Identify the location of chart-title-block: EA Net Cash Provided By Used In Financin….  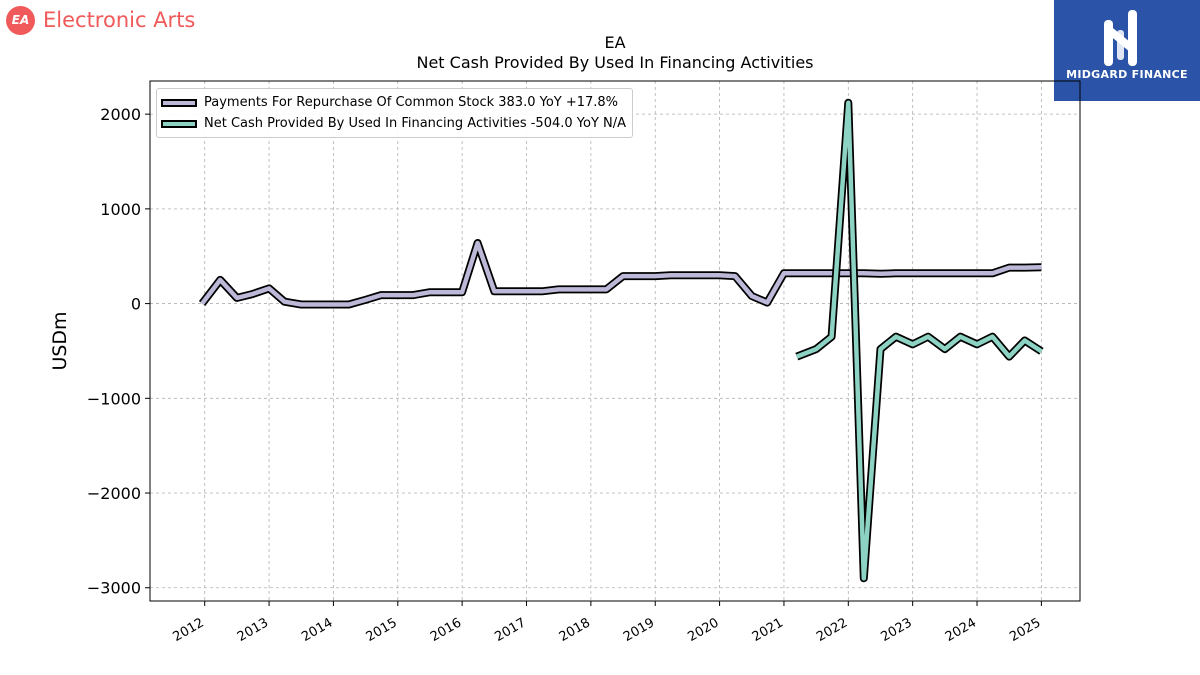
(615, 53).